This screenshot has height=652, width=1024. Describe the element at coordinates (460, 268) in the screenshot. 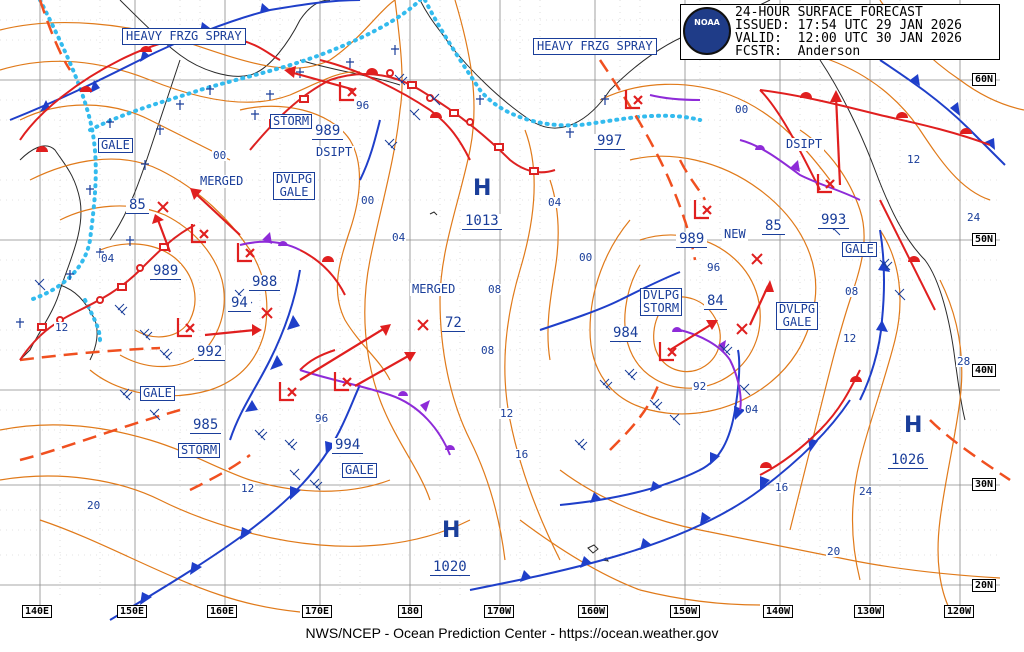

I see `x-markers` at that location.